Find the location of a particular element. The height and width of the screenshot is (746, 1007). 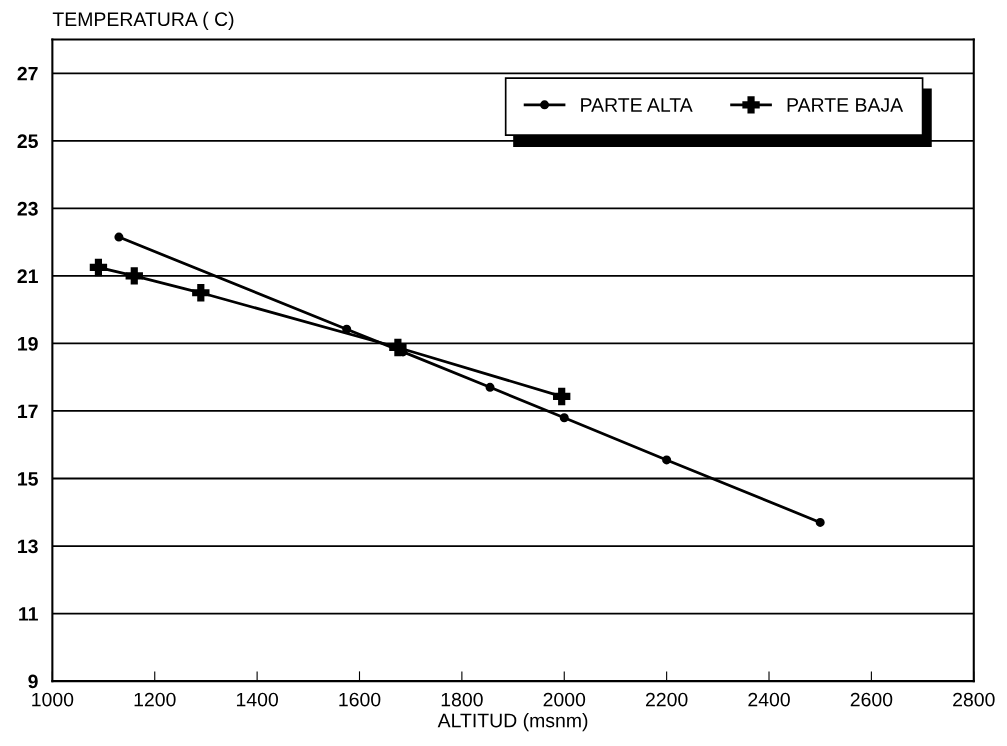

x-tick-label: 2800 is located at coordinates (974, 699).